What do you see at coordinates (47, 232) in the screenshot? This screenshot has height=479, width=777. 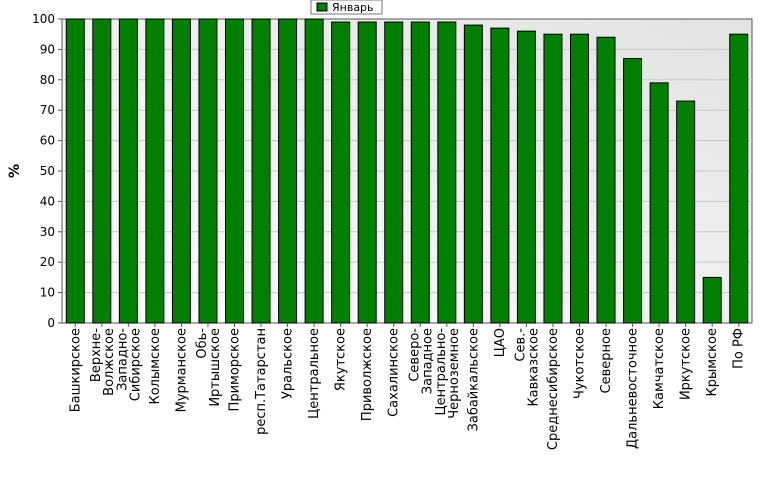 I see `y-tick-label: 30` at bounding box center [47, 232].